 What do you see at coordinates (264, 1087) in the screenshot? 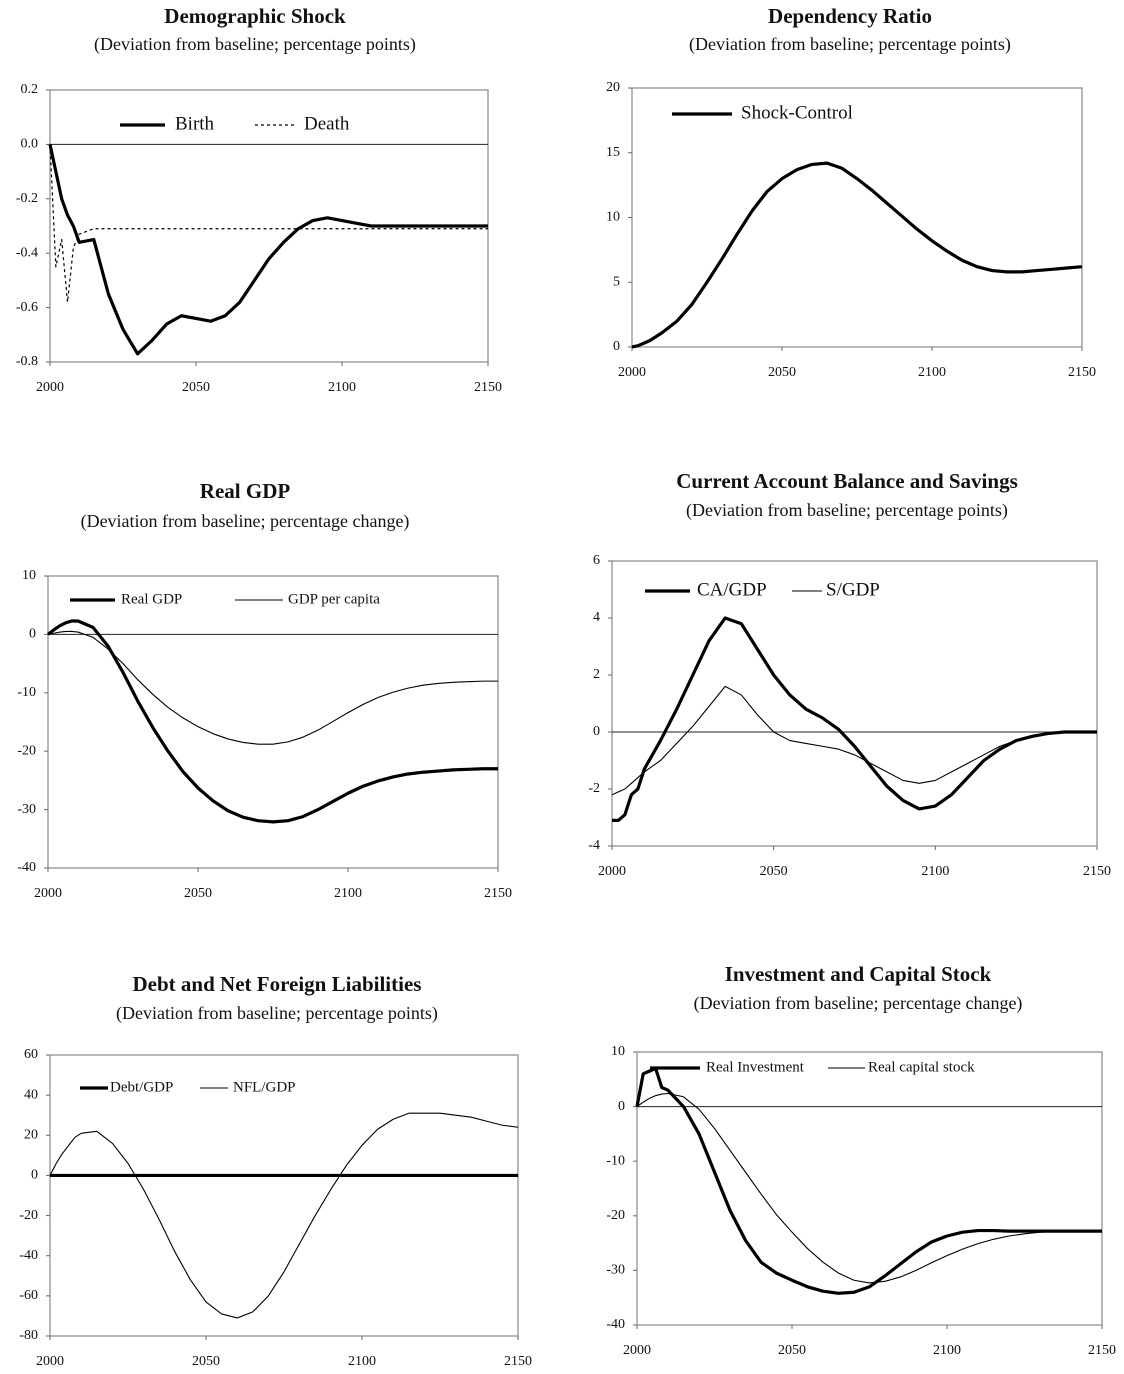
I see `legend-label: NFL/GDP` at bounding box center [264, 1087].